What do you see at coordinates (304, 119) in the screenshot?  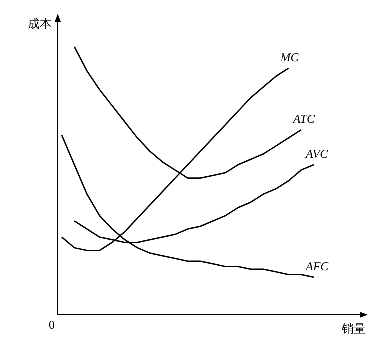 I see `series-label: ATC` at bounding box center [304, 119].